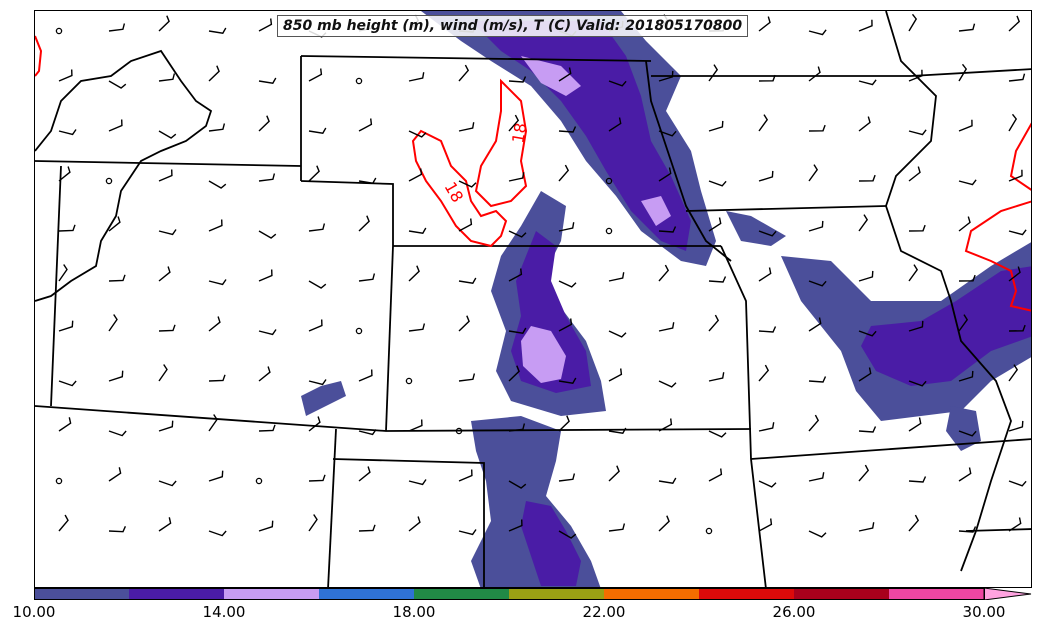 This screenshot has width=1041, height=633. I want to click on colorbar-frame, so click(509, 594).